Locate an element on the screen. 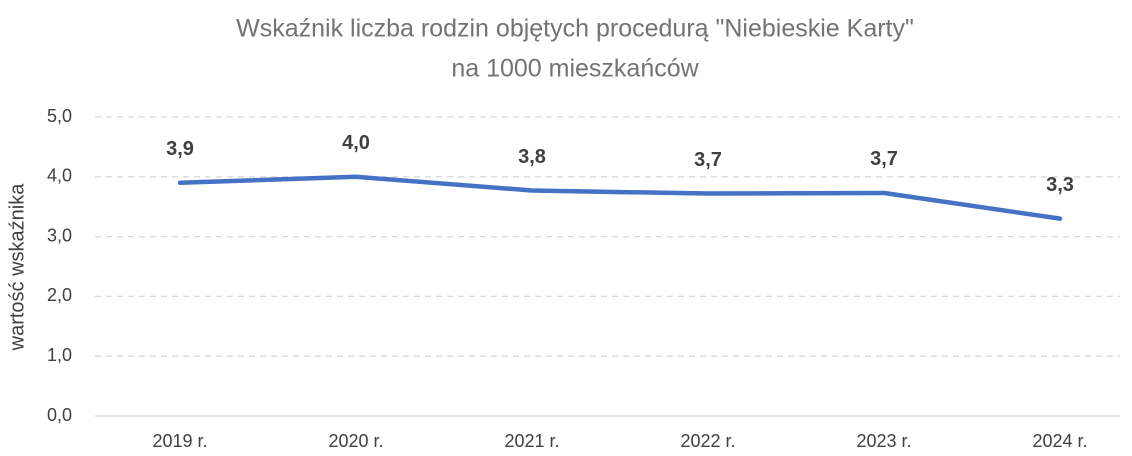 This screenshot has height=456, width=1132. data-label: 3,9 is located at coordinates (180, 149).